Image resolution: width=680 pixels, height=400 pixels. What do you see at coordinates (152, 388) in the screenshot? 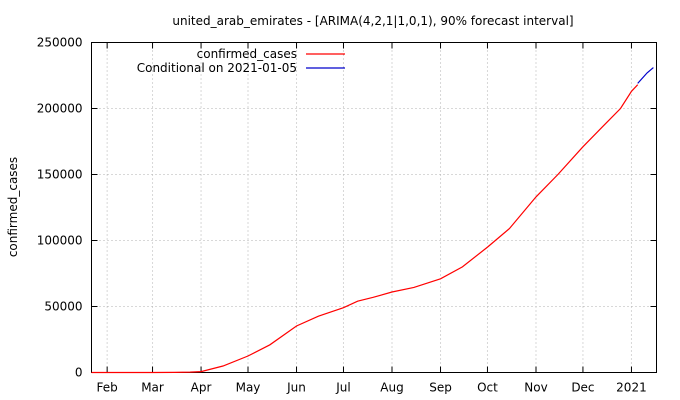
I see `x-tick-label: Mar` at bounding box center [152, 388].